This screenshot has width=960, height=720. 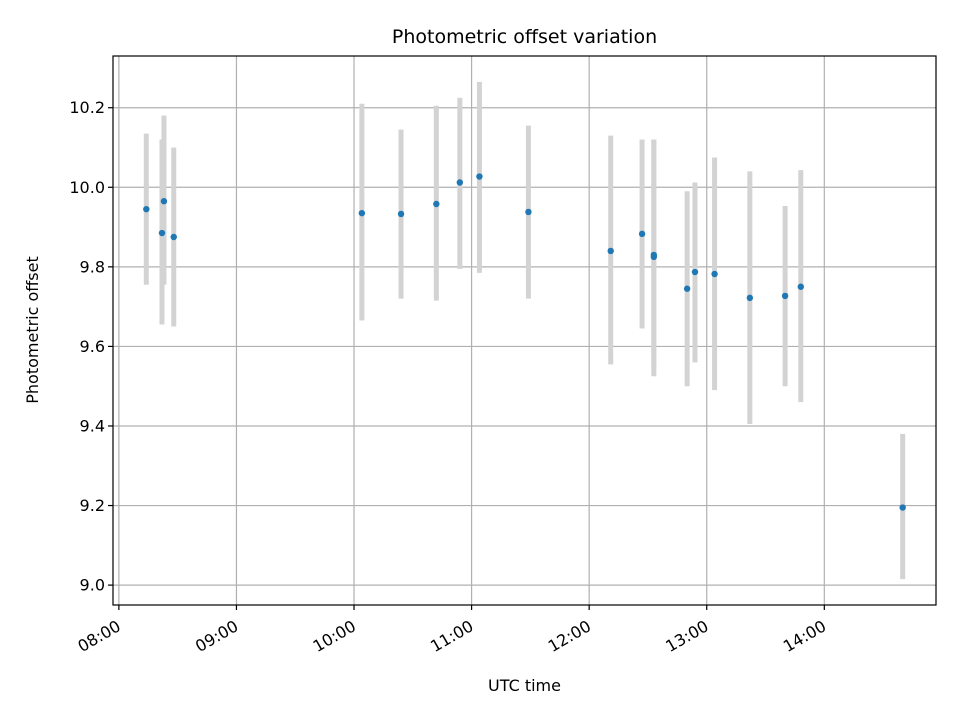 I want to click on y-tick-label: 9.4, so click(x=92, y=425).